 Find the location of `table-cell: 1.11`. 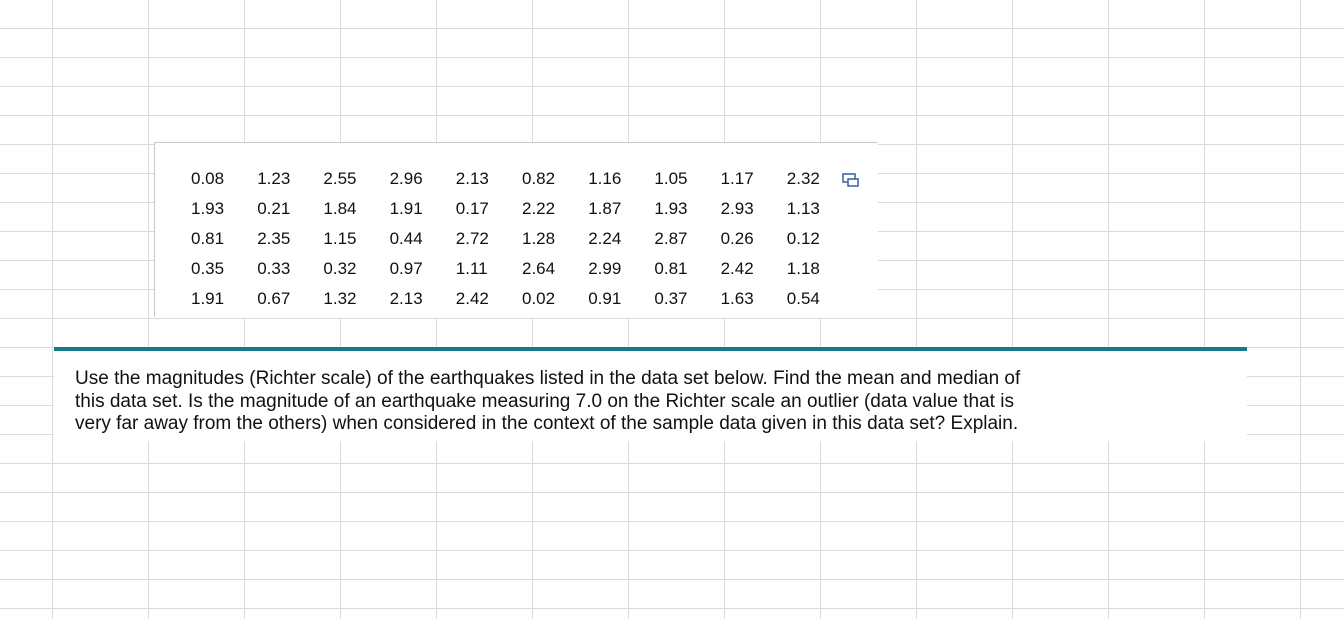

table-cell: 1.11 is located at coordinates (471, 268).